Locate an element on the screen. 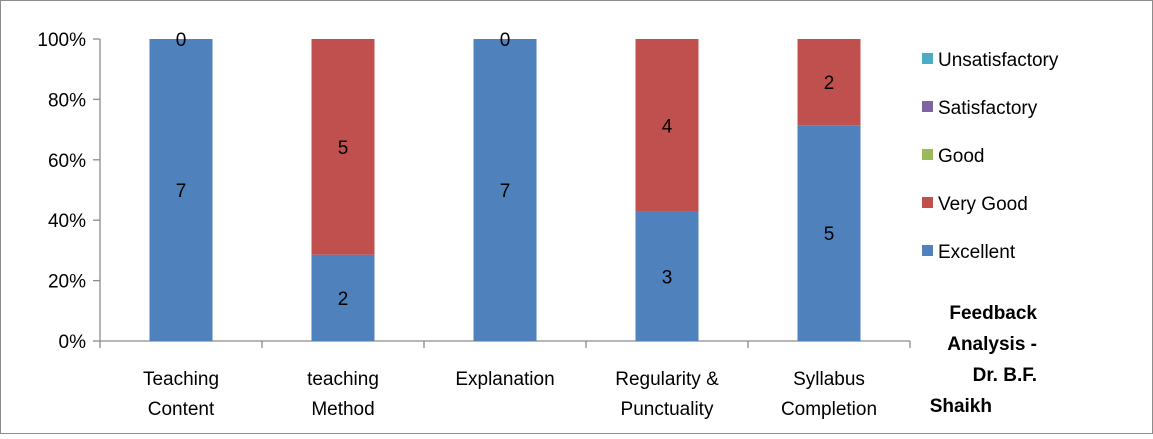 Image resolution: width=1153 pixels, height=439 pixels. legend-item: Unsatisfactory is located at coordinates (990, 60).